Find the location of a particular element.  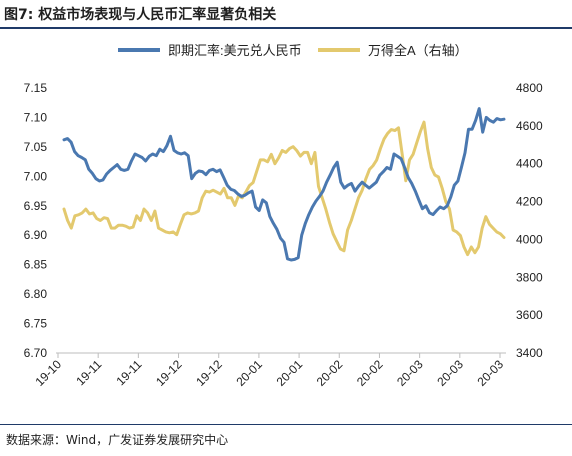

right-axis-tick-label: 4800 is located at coordinates (529, 88).